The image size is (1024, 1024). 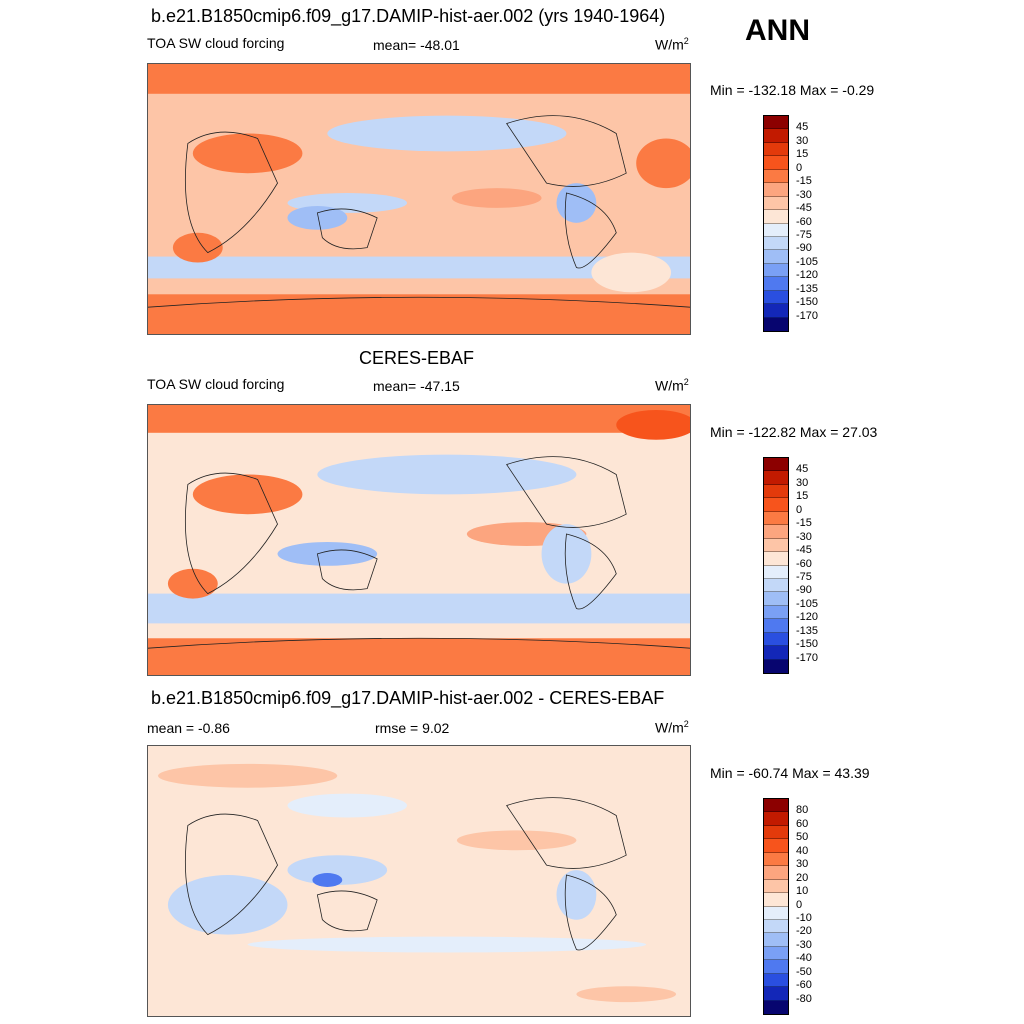 I want to click on panel1-mean-label: mean= -48.01, so click(x=416, y=45).